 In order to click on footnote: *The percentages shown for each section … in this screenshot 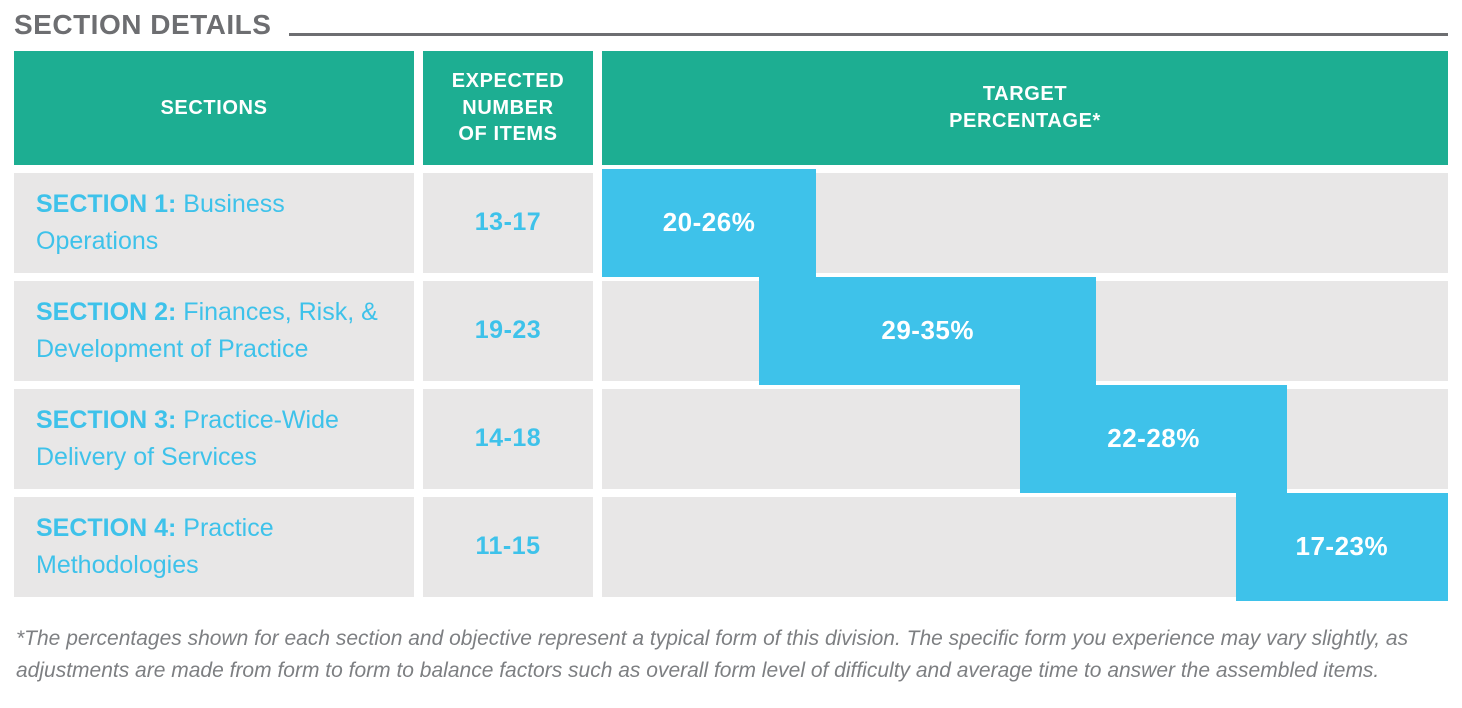, I will do `click(712, 654)`.